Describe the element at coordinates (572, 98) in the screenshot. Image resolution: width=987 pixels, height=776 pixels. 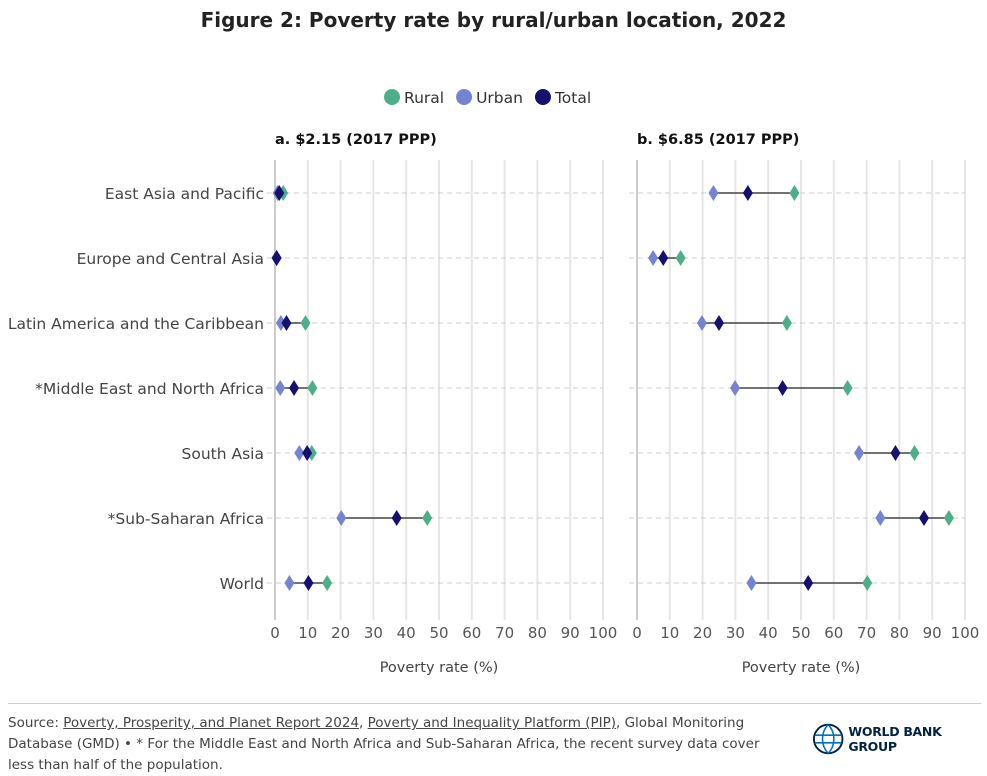
I see `legend-label-total: Total` at that location.